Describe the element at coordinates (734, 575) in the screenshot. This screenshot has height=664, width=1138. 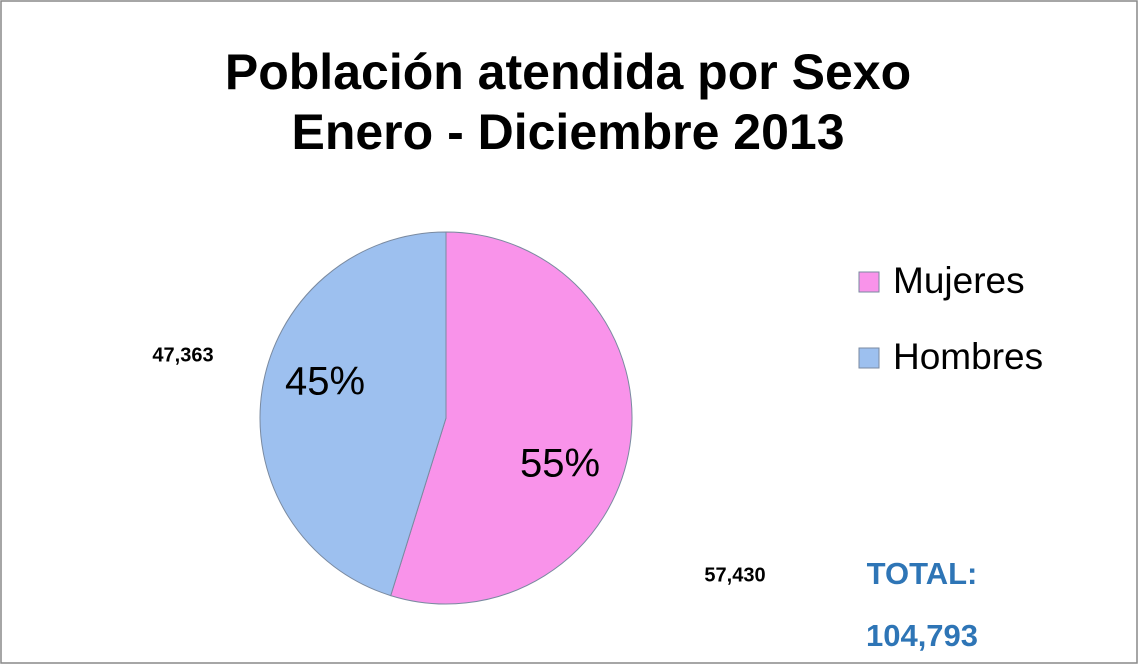
I see `value-label: 57,430` at that location.